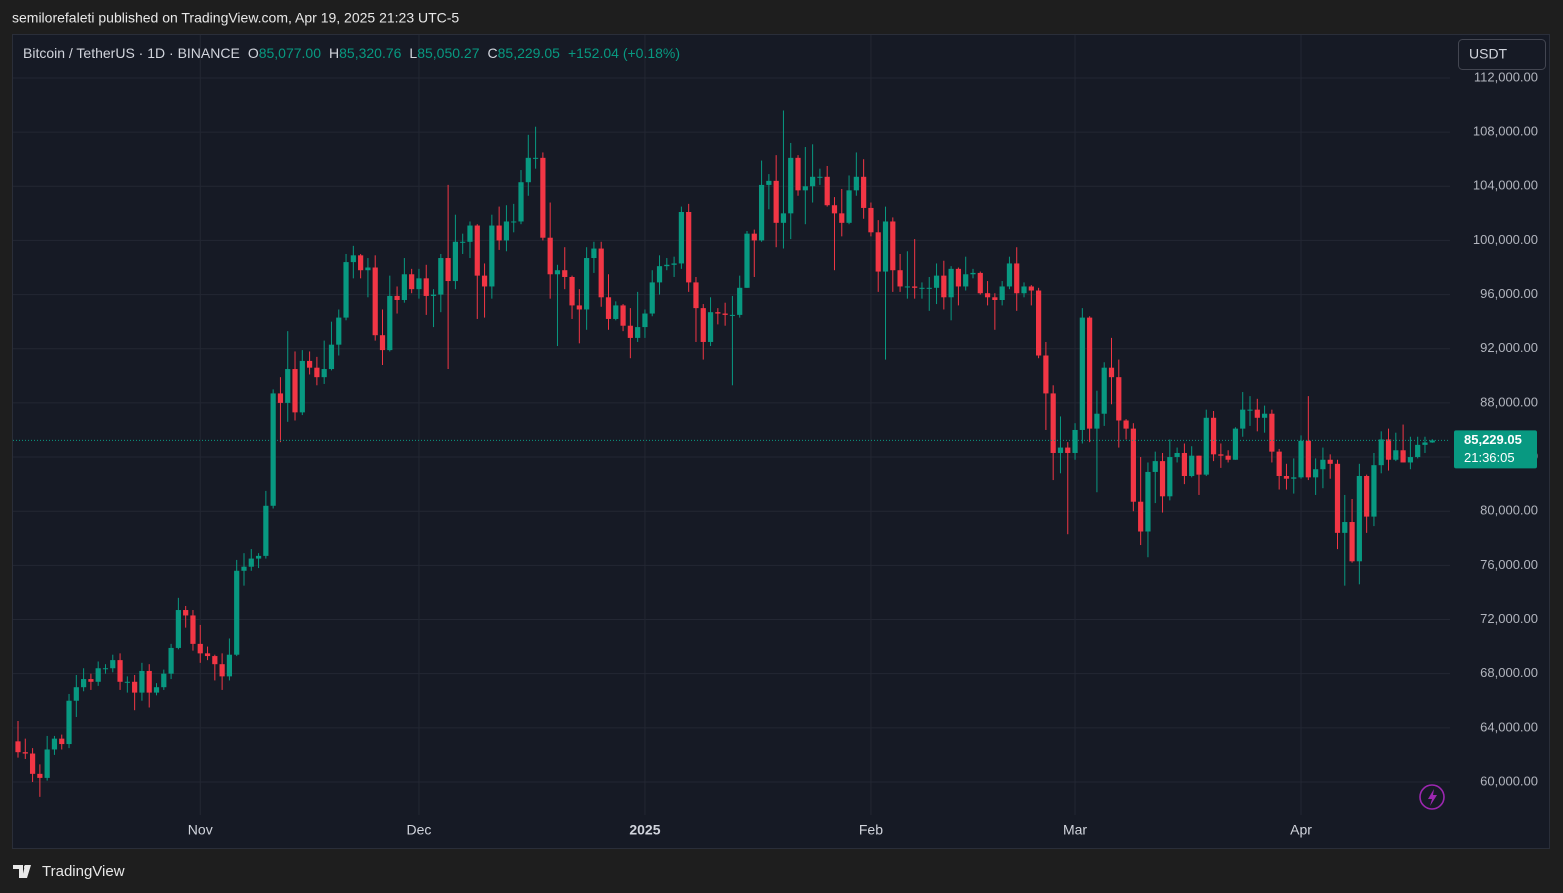 Image resolution: width=1563 pixels, height=893 pixels. Describe the element at coordinates (83, 871) in the screenshot. I see `brand: TradingView` at that location.